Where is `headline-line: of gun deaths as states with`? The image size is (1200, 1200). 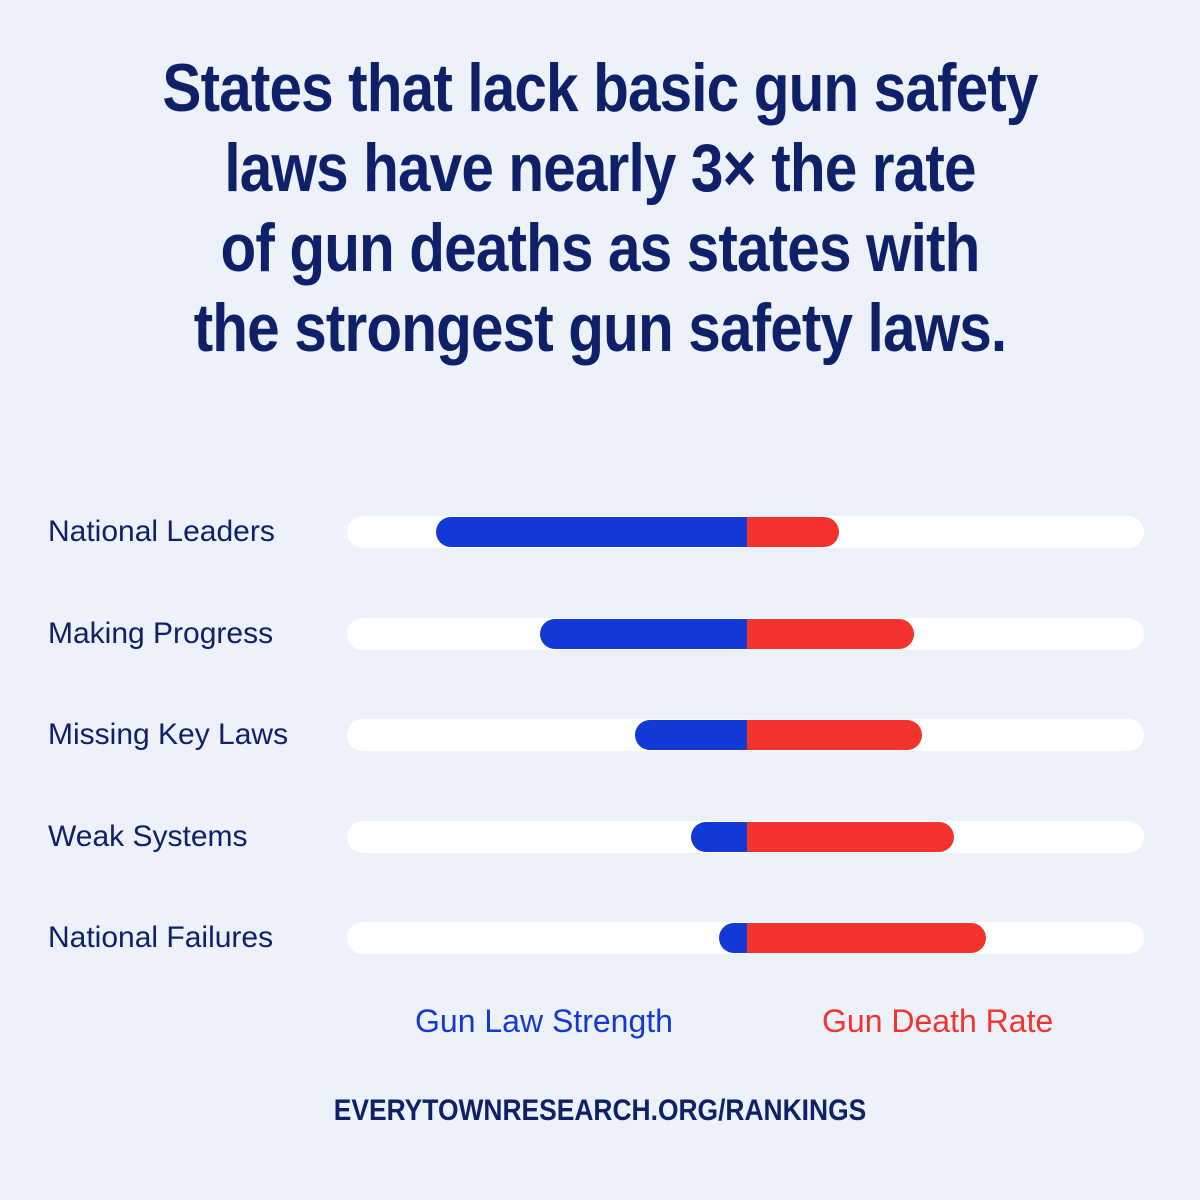 headline-line: of gun deaths as states with is located at coordinates (600, 248).